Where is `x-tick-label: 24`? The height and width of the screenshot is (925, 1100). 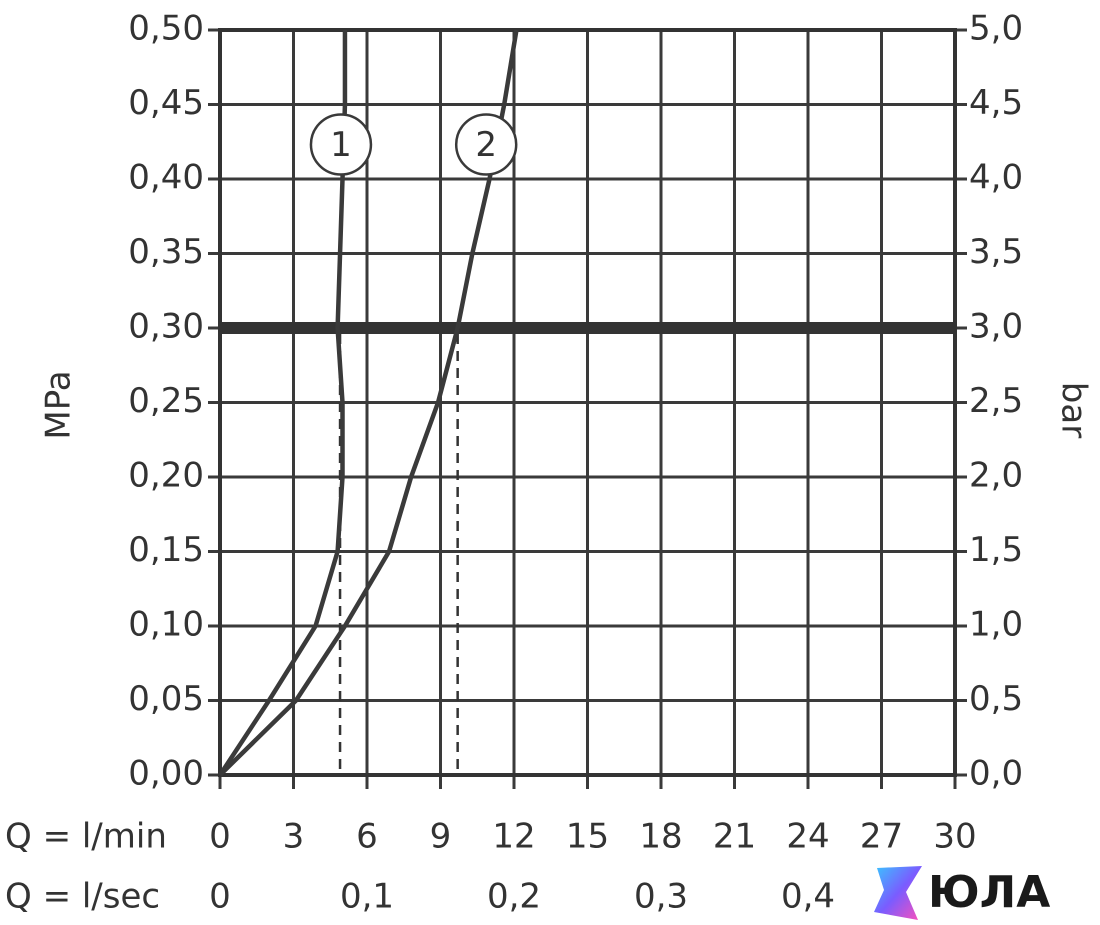 x-tick-label: 24 is located at coordinates (807, 837).